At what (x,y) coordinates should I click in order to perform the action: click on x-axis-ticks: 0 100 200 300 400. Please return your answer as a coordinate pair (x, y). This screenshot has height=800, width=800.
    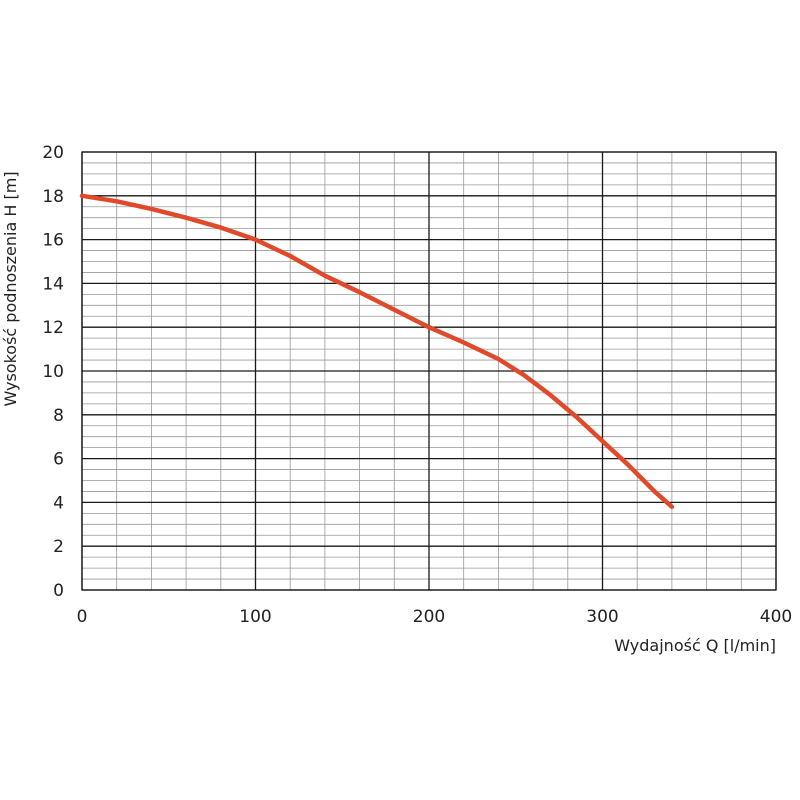
    Looking at the image, I should click on (435, 617).